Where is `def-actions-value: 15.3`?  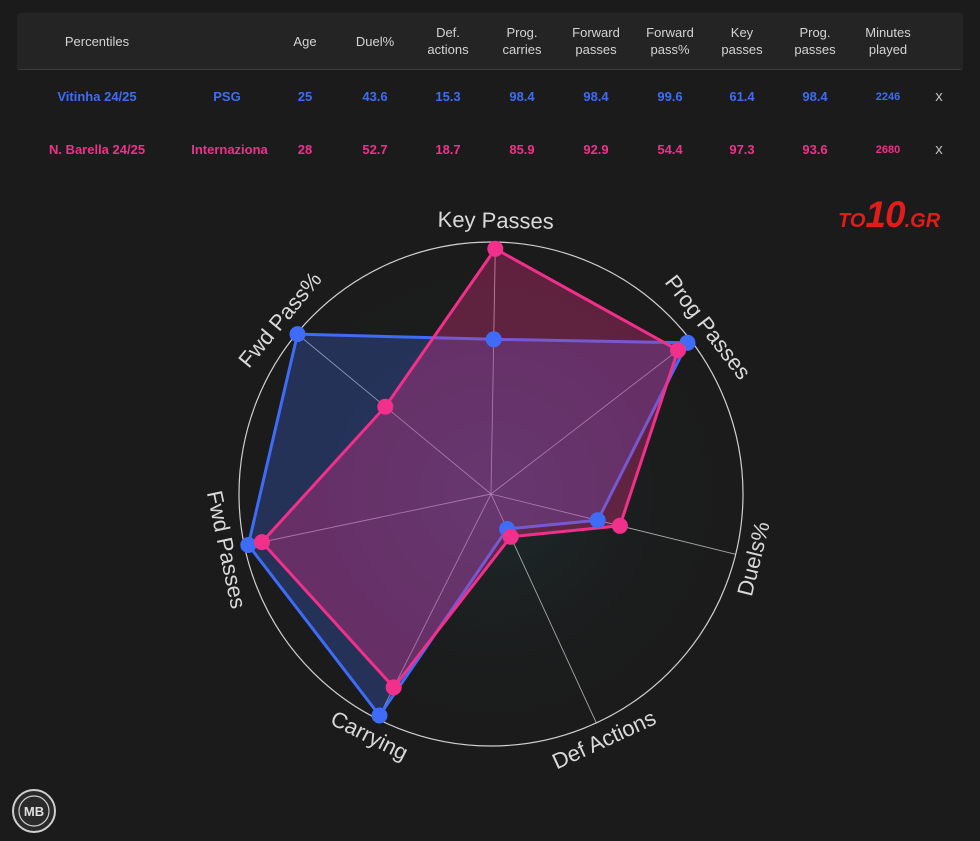 def-actions-value: 15.3 is located at coordinates (448, 96).